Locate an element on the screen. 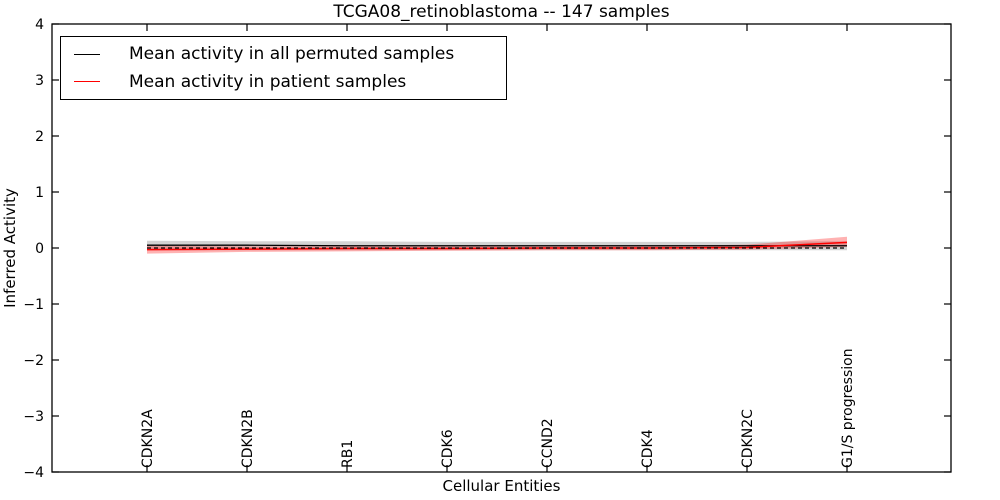 The image size is (1000, 500). y-tick-label: 0 is located at coordinates (39, 249).